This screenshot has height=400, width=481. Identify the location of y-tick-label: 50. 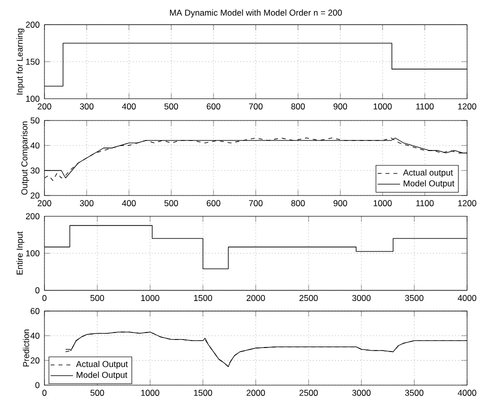
(35, 120).